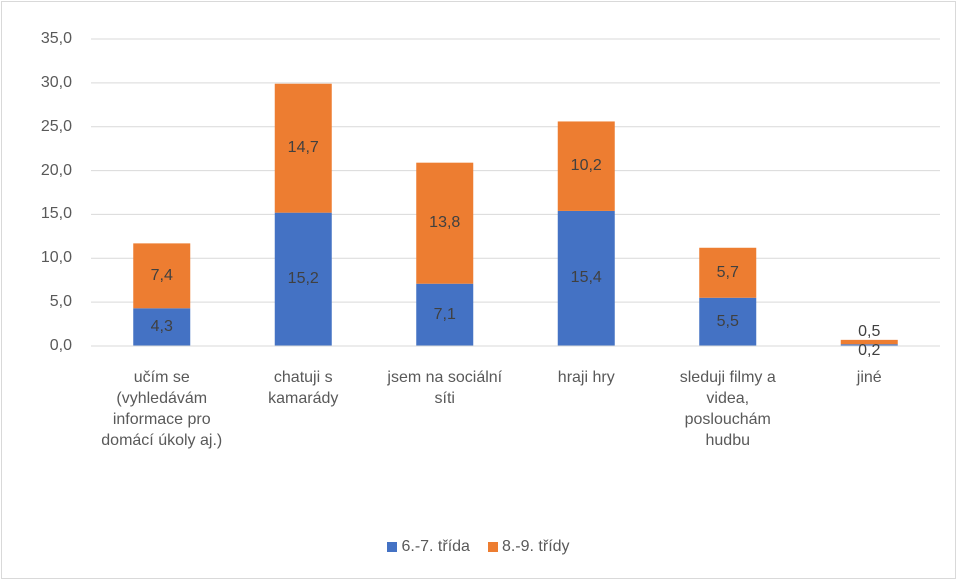 This screenshot has width=957, height=580. What do you see at coordinates (586, 377) in the screenshot?
I see `x-tick-label: hraji hry` at bounding box center [586, 377].